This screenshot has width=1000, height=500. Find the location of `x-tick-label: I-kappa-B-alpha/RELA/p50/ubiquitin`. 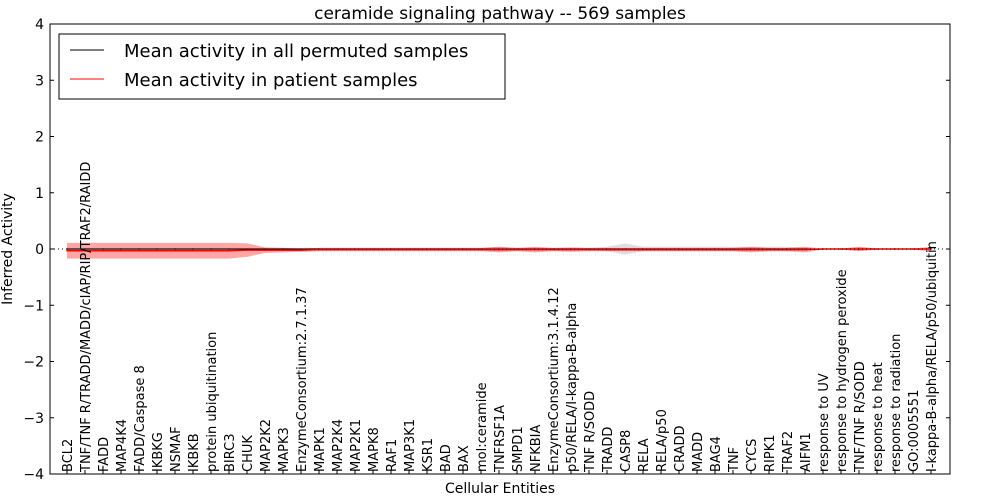

x-tick-label: I-kappa-B-alpha/RELA/p50/ubiquitin is located at coordinates (932, 356).